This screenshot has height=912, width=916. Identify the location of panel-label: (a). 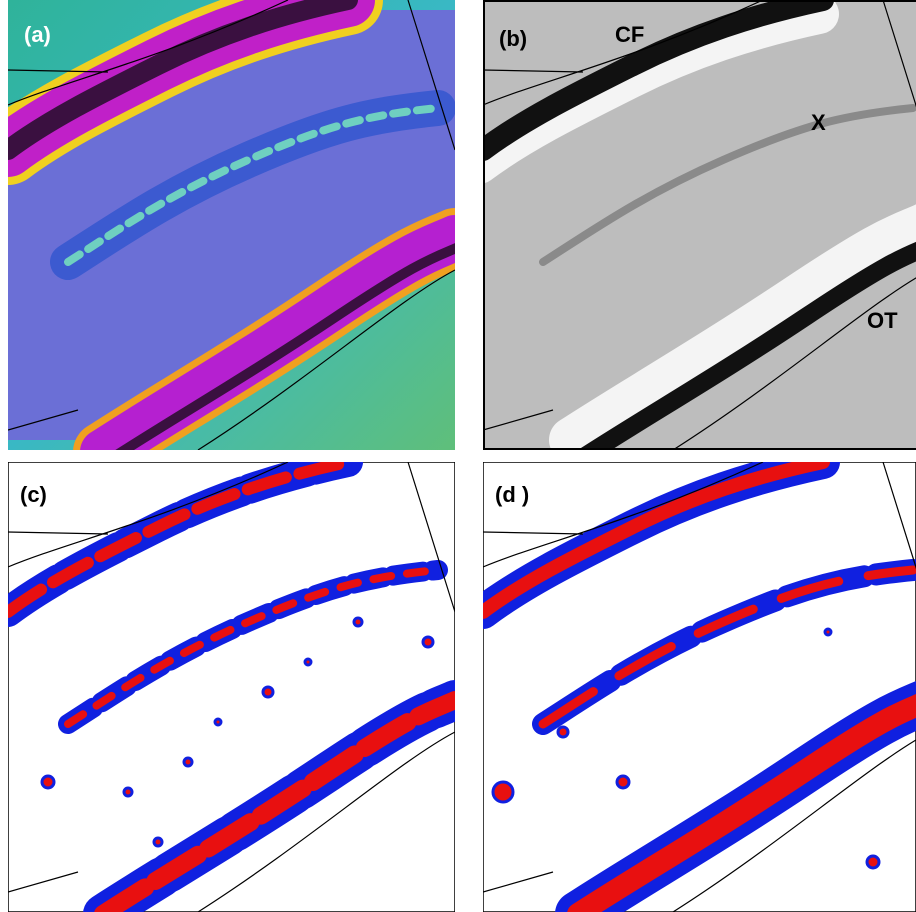
(37, 34).